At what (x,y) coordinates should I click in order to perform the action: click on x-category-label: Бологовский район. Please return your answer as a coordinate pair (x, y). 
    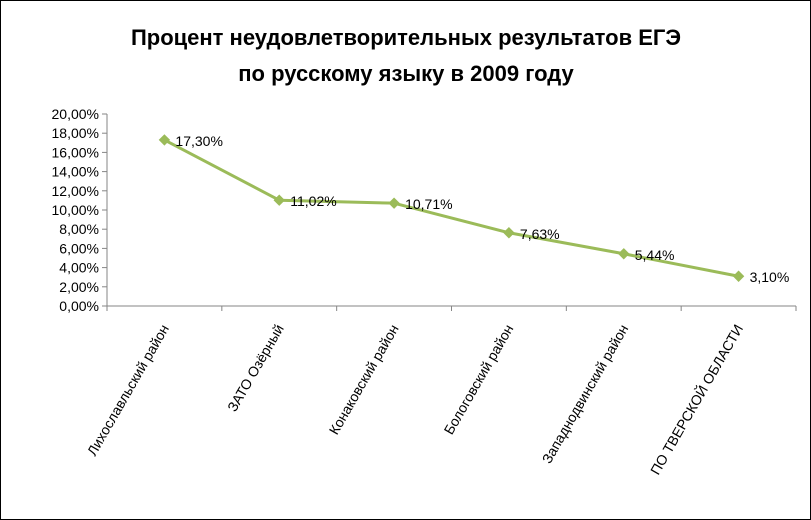
    Looking at the image, I should click on (479, 380).